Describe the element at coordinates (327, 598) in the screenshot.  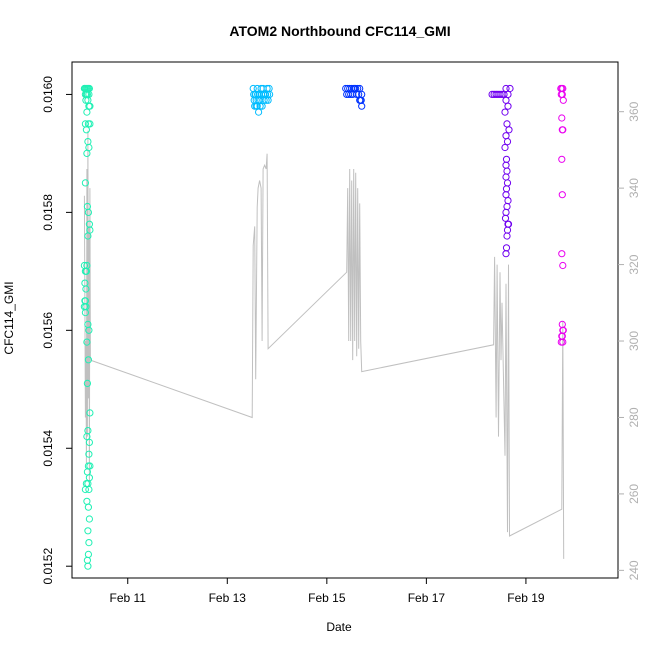
I see `x-tick-label: Feb 15` at that location.